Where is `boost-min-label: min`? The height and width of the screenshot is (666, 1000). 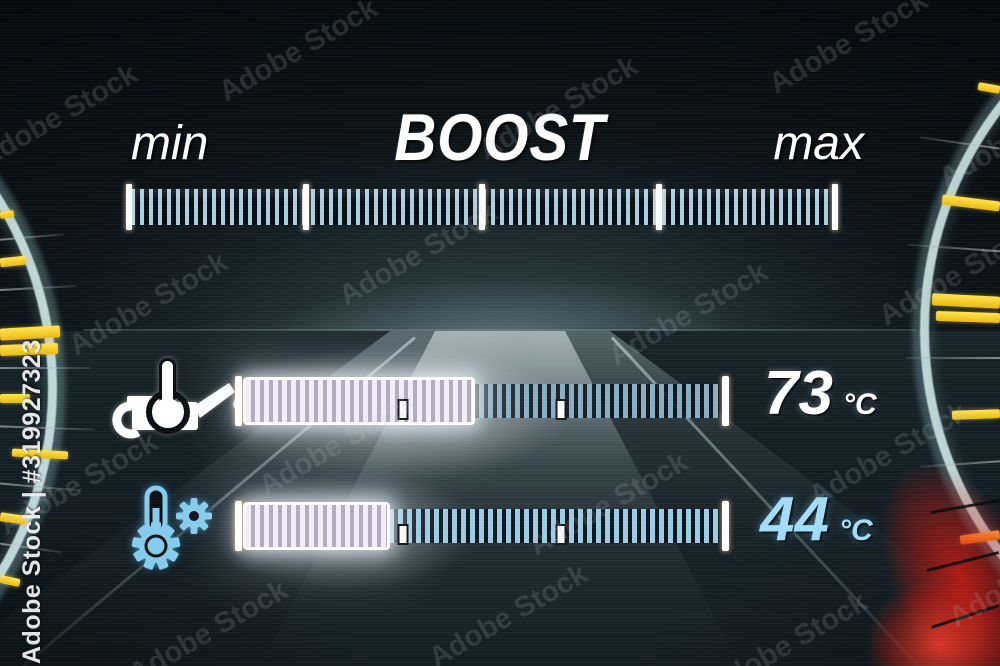 boost-min-label: min is located at coordinates (170, 143).